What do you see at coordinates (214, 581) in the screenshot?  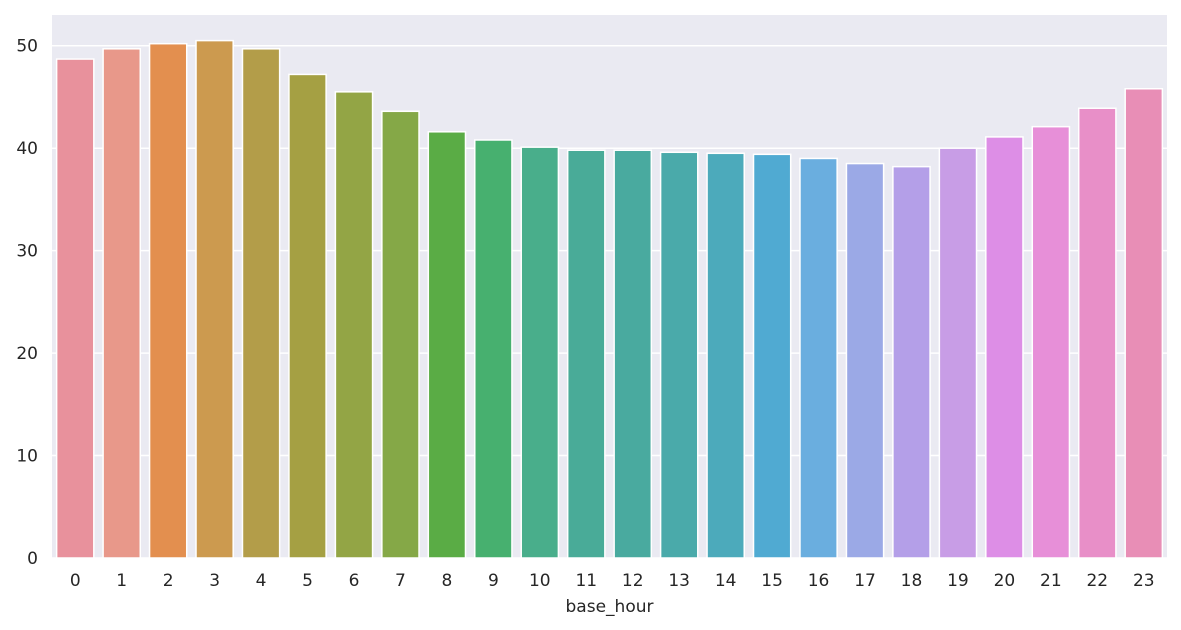 I see `x-tick-label: 3` at bounding box center [214, 581].